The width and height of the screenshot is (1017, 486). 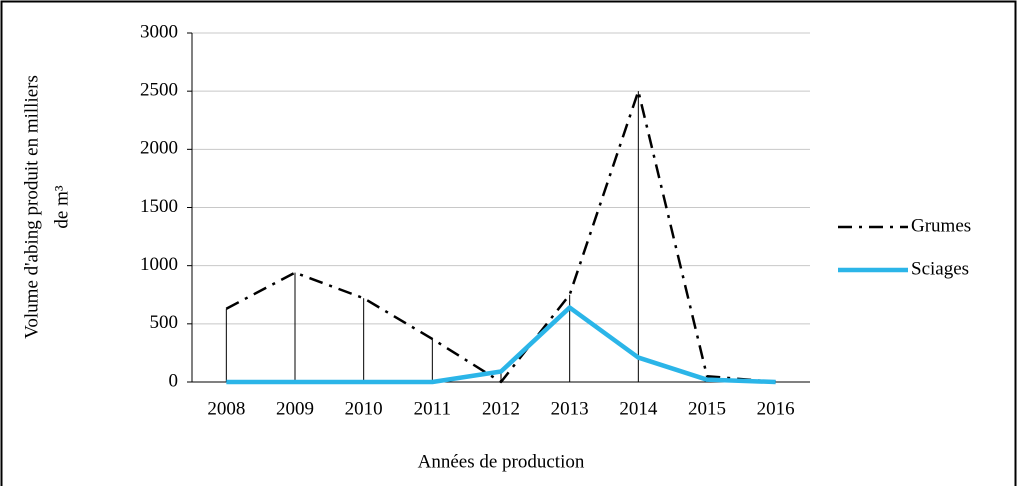 What do you see at coordinates (159, 148) in the screenshot?
I see `y-tick-label: 2000` at bounding box center [159, 148].